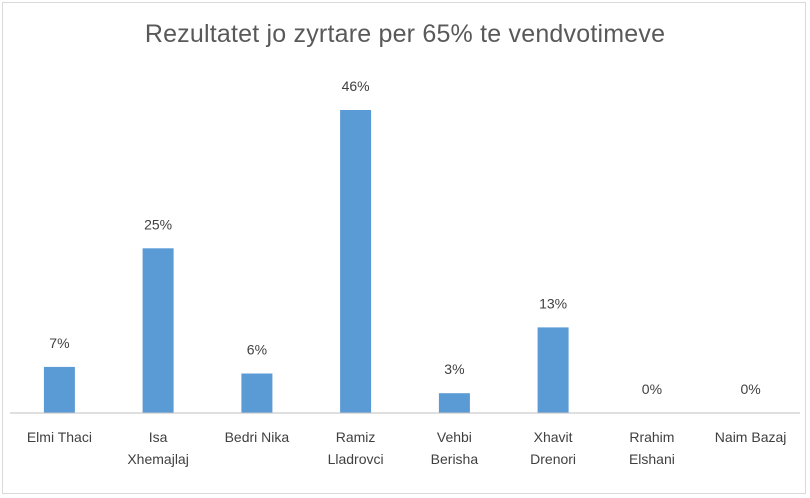 The height and width of the screenshot is (498, 810). I want to click on data-label: 13%, so click(553, 303).